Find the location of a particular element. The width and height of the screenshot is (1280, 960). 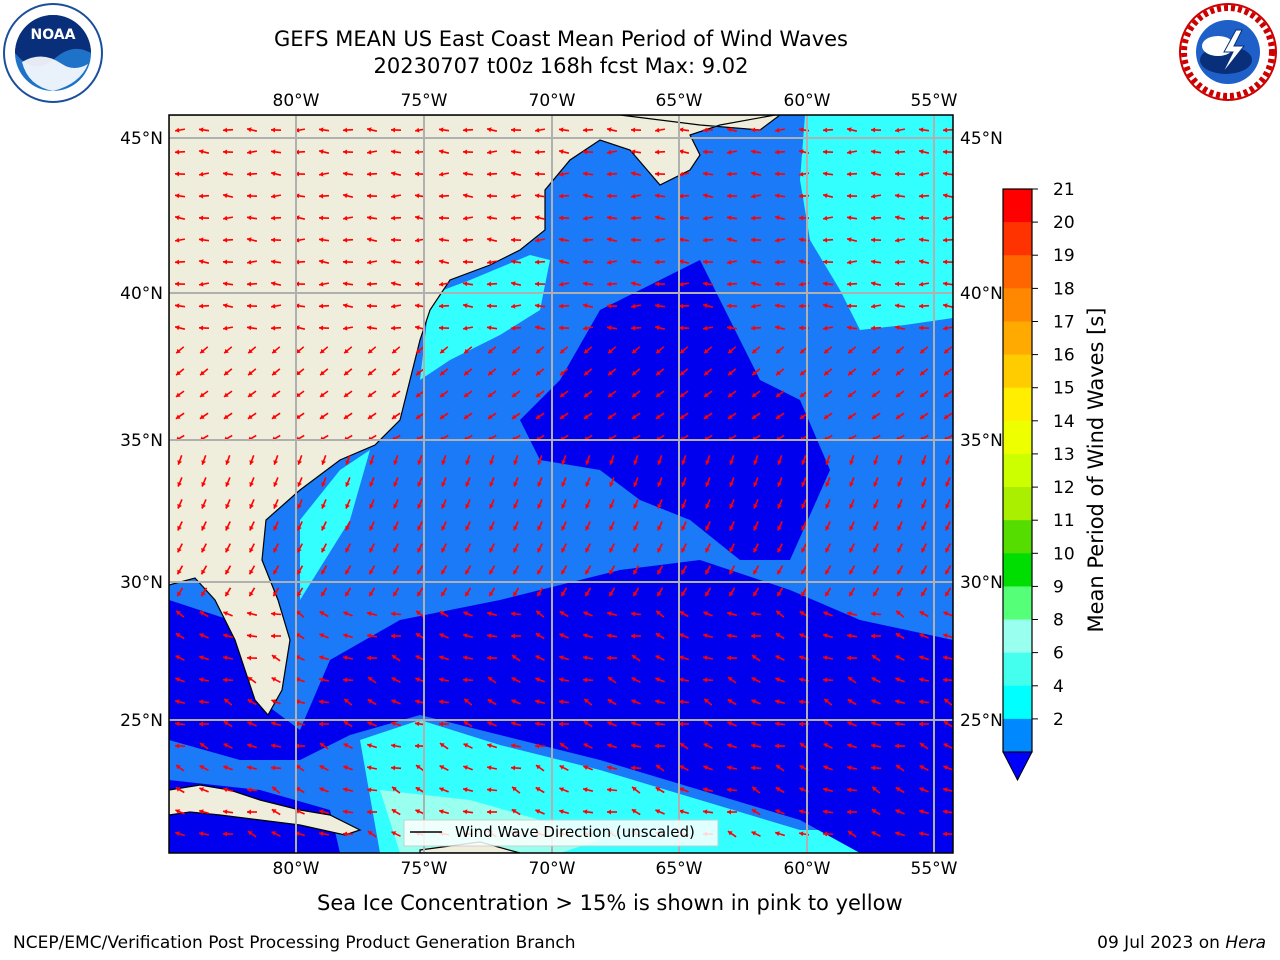

colorbar-segment is located at coordinates (1017, 669).